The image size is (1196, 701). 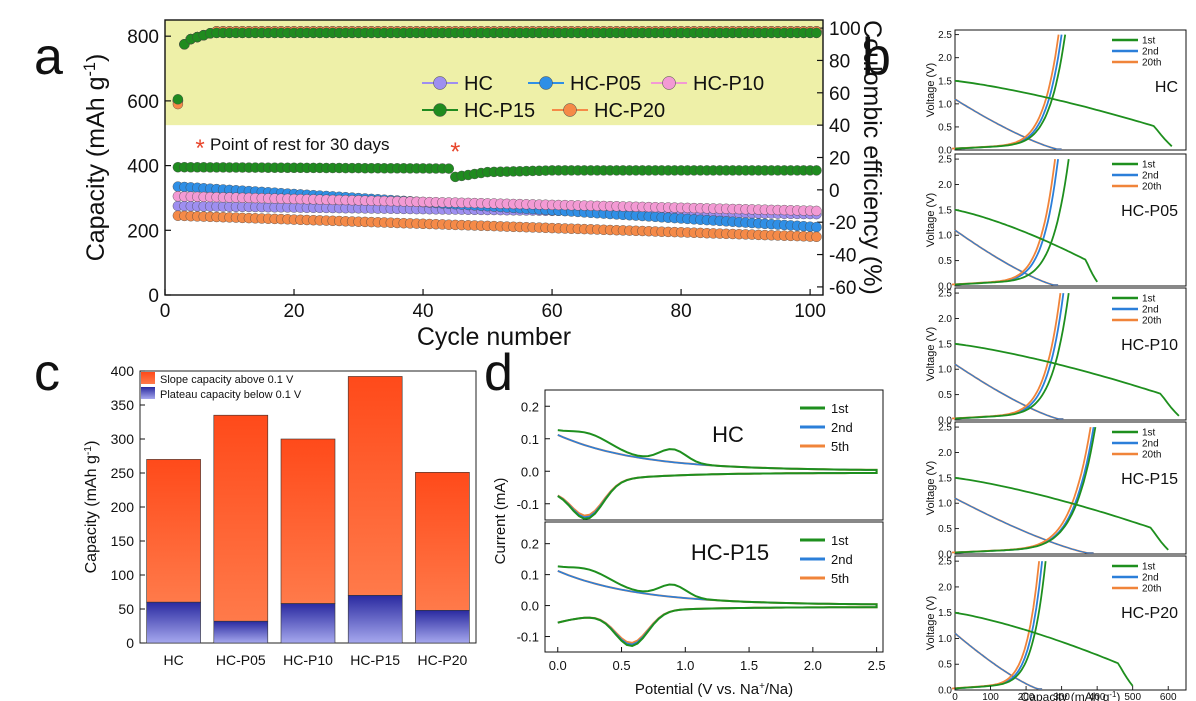 I want to click on cv-1st-hc, so click(x=717, y=474).